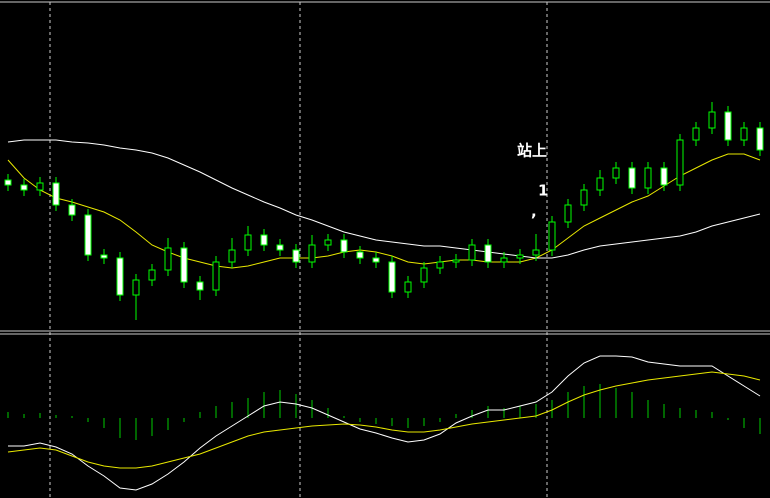 Image resolution: width=770 pixels, height=498 pixels. Describe the element at coordinates (543, 191) in the screenshot. I see `annotation: 1` at that location.